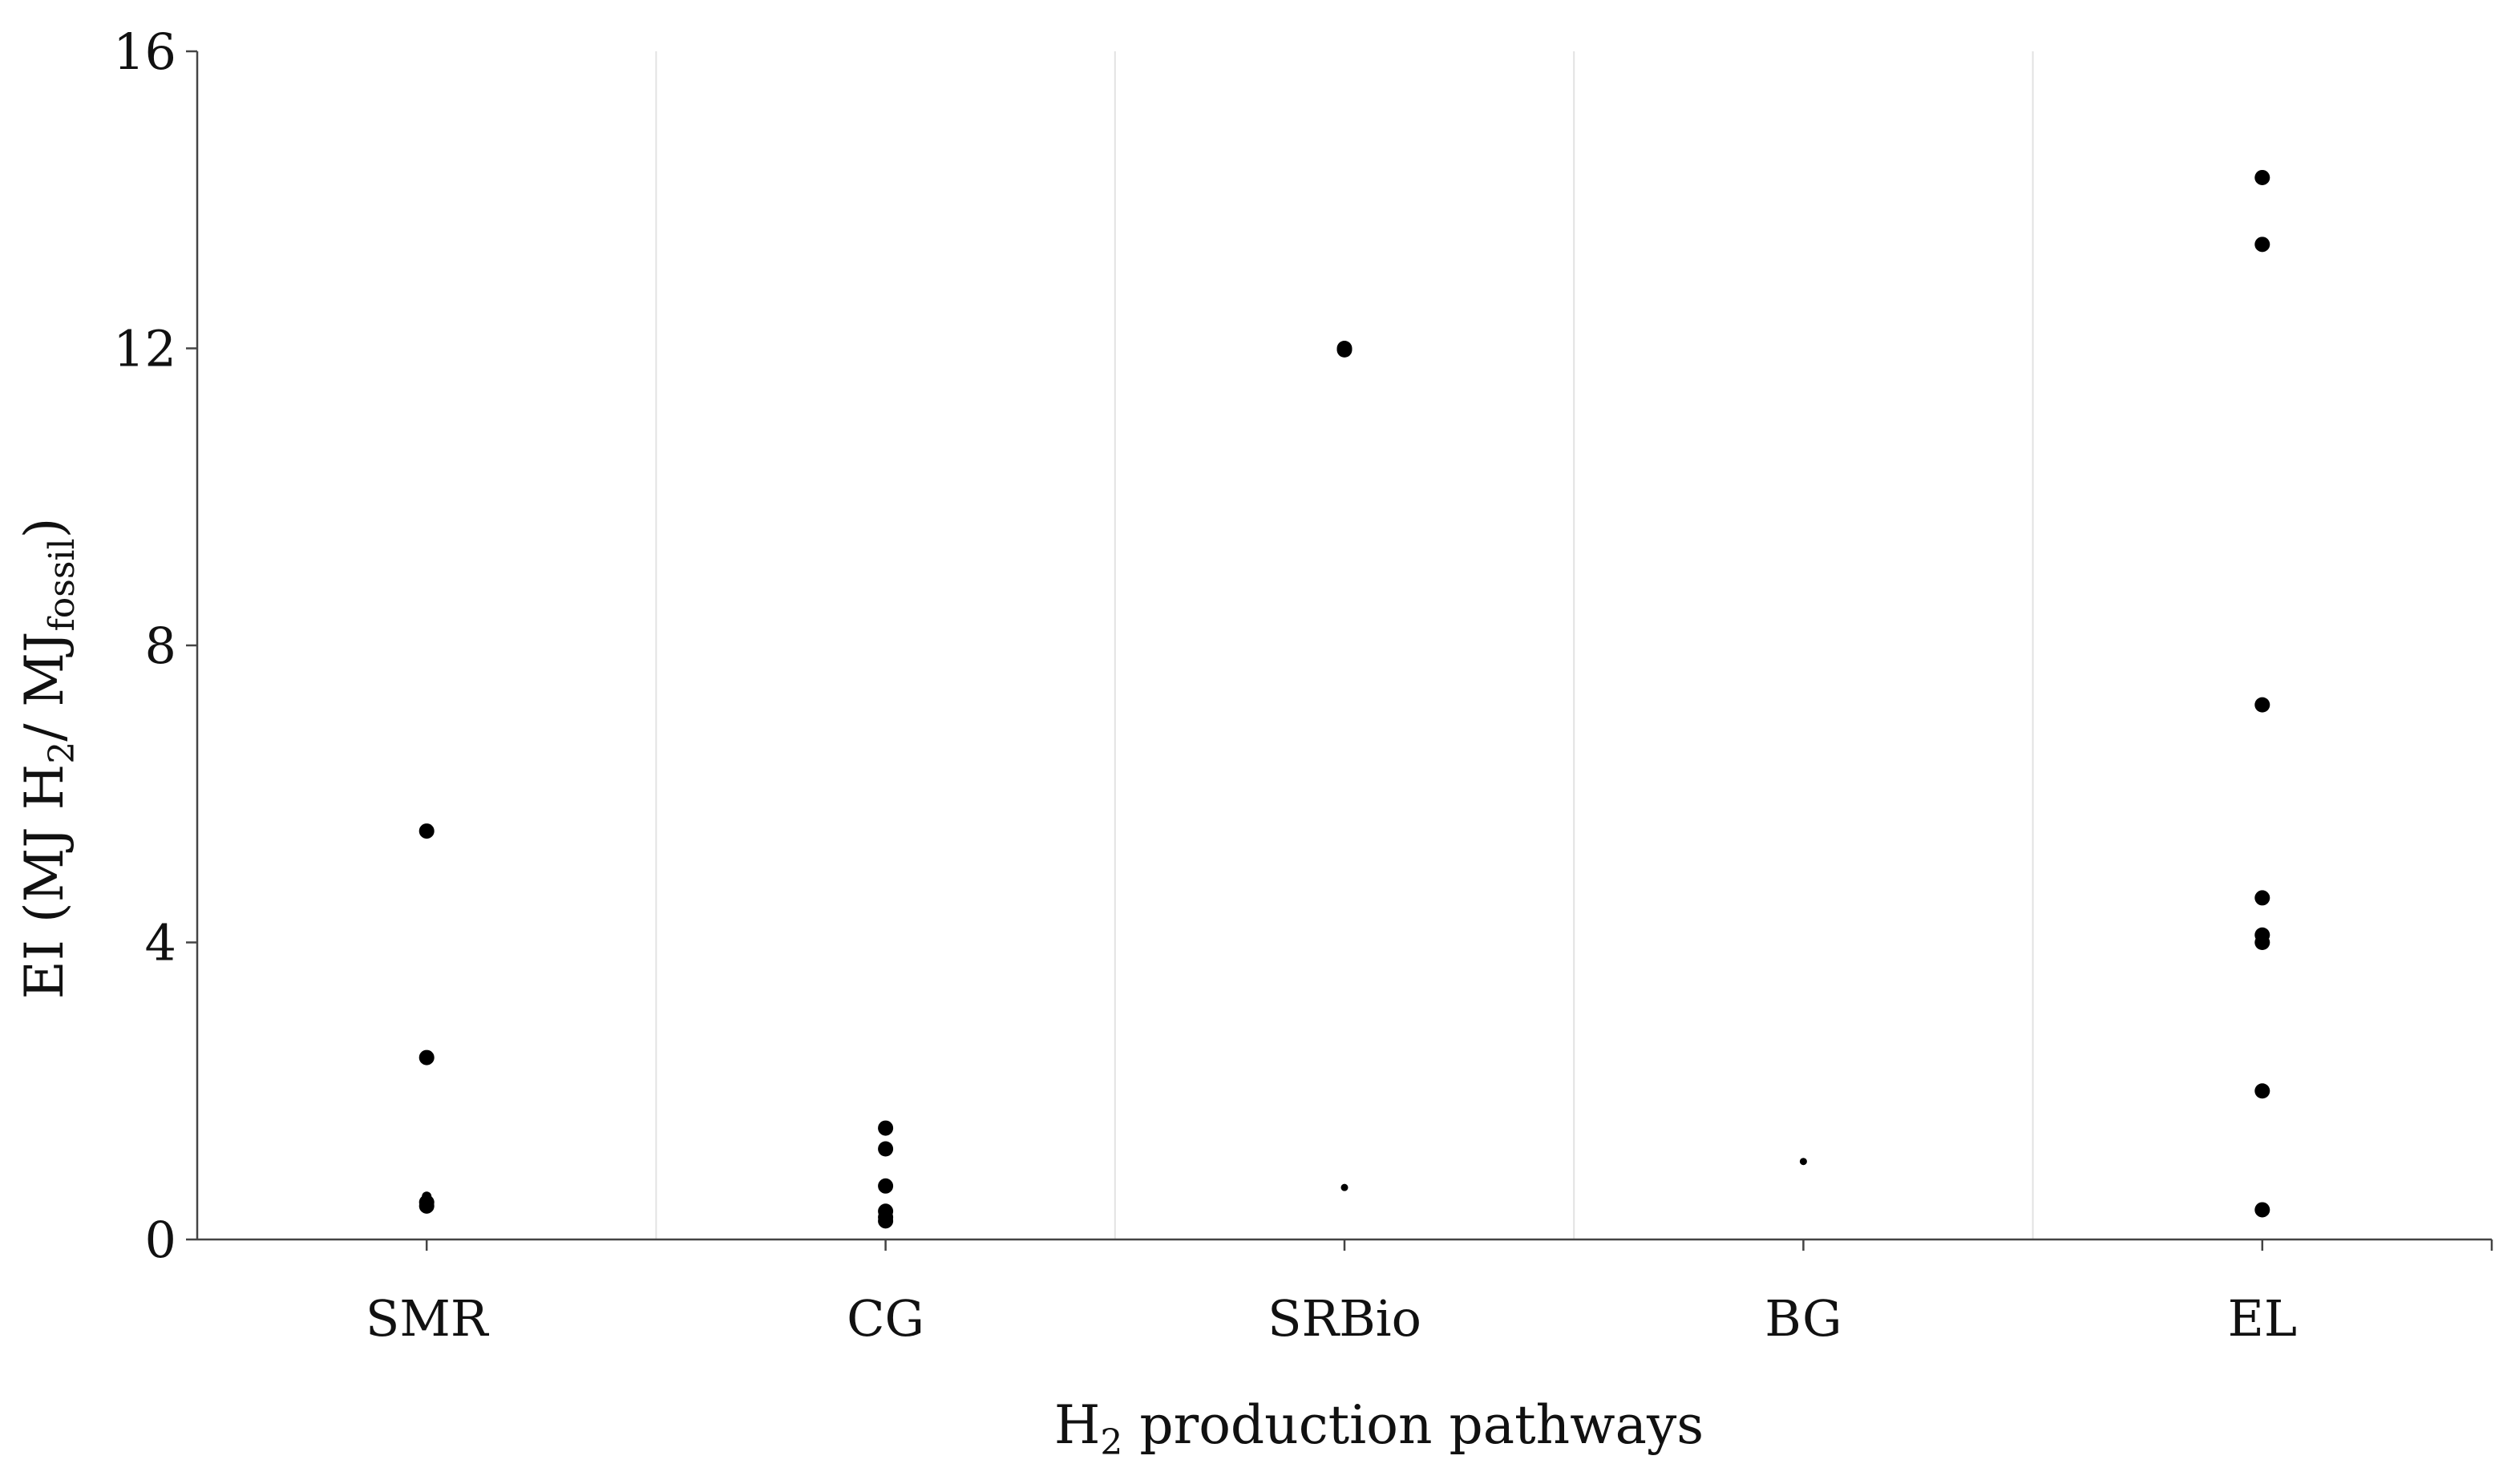 This screenshot has width=2519, height=1484. What do you see at coordinates (428, 1318) in the screenshot?
I see `x-tick-label-smr: SMR` at bounding box center [428, 1318].